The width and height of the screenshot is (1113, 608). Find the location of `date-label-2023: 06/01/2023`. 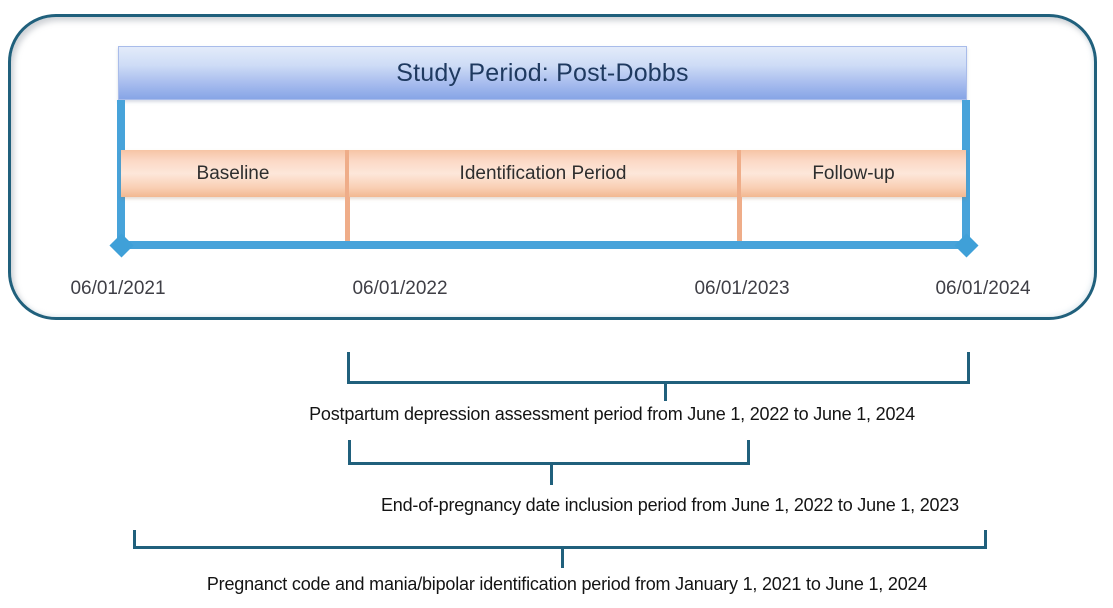

date-label-2023: 06/01/2023 is located at coordinates (742, 288).